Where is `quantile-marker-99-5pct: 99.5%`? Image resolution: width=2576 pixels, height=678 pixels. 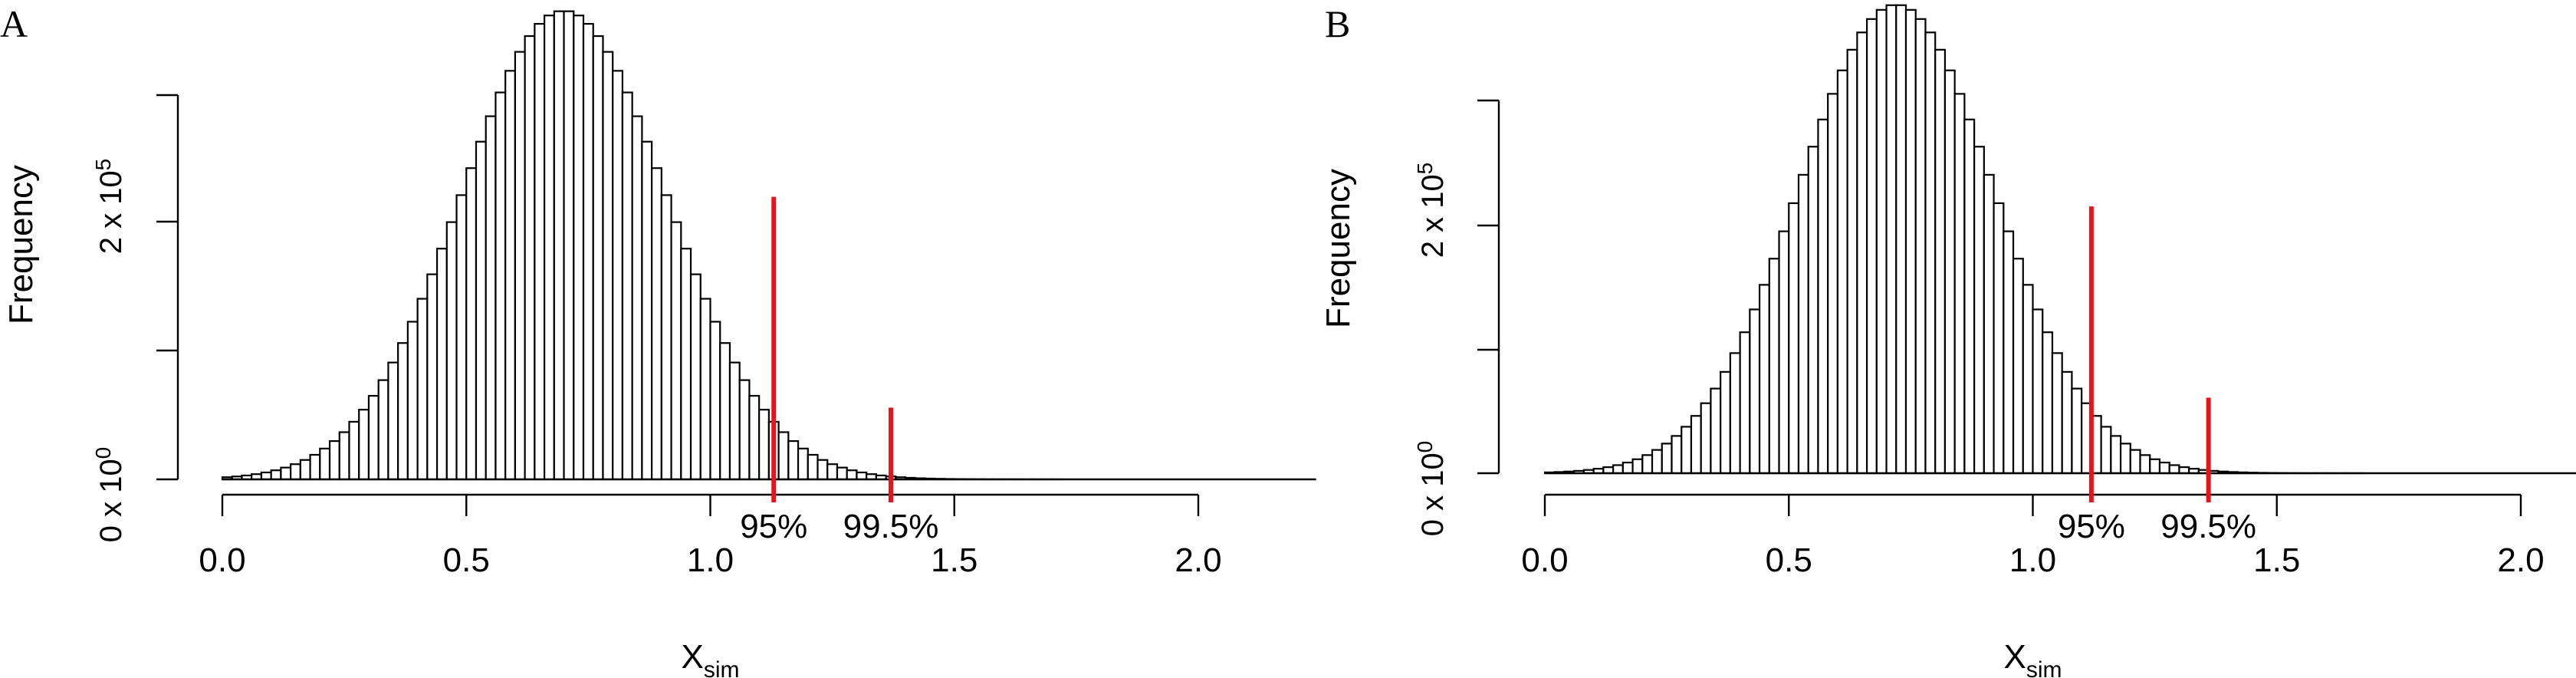
quantile-marker-99-5pct: 99.5% is located at coordinates (2208, 471).